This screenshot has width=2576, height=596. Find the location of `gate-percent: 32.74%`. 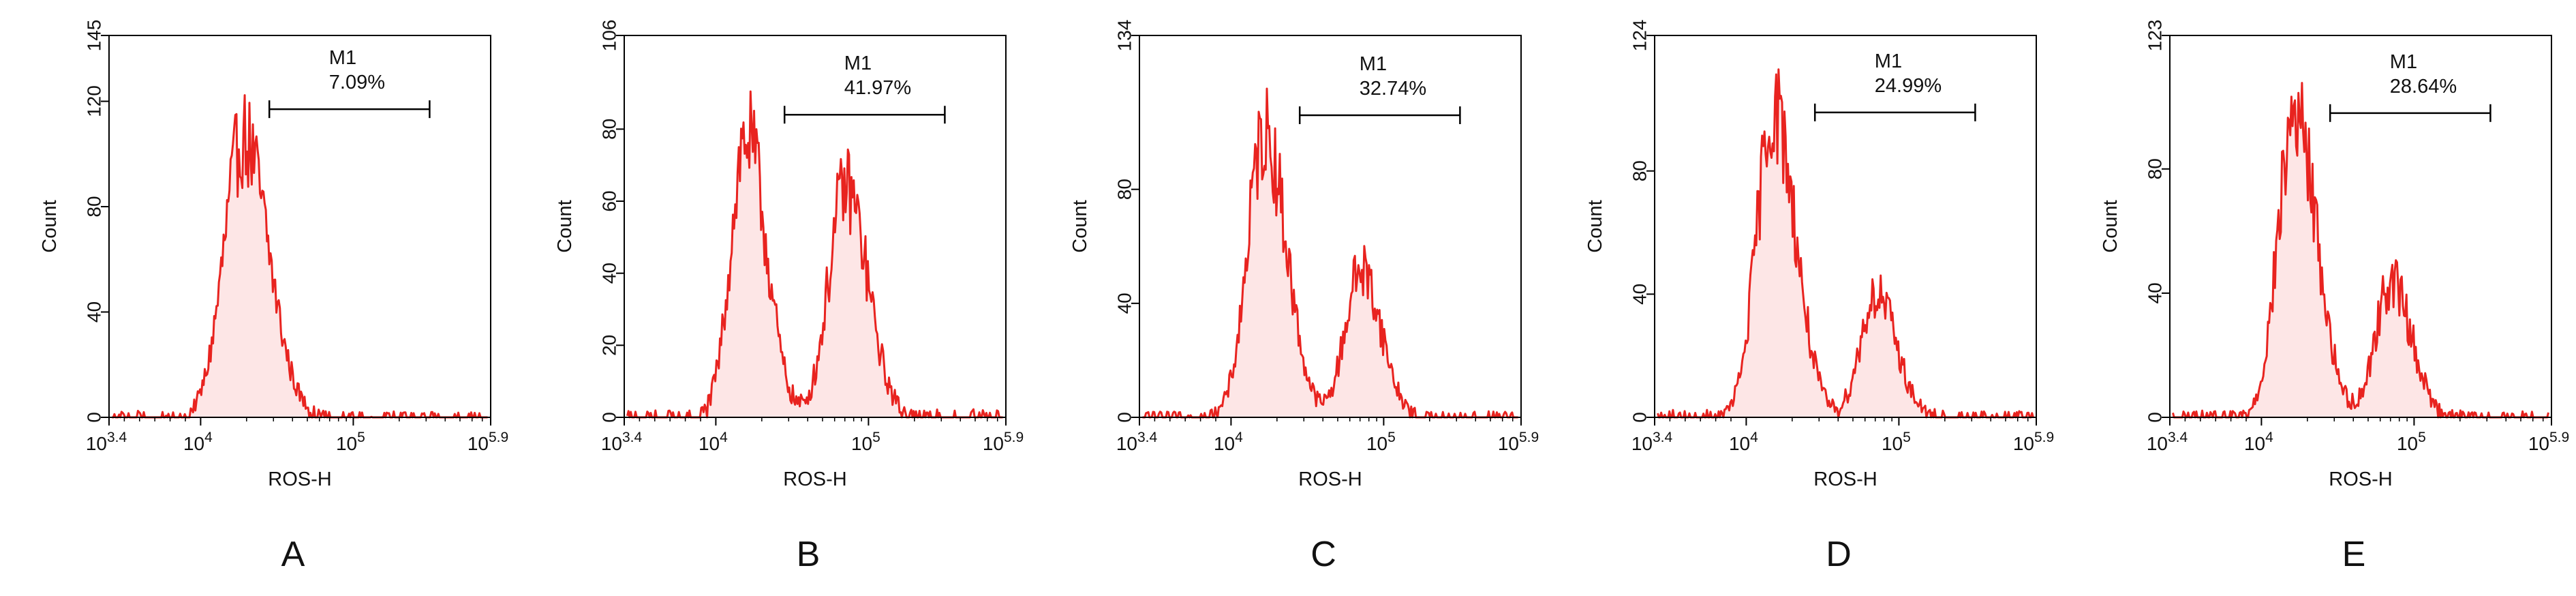

gate-percent: 32.74% is located at coordinates (1393, 89).